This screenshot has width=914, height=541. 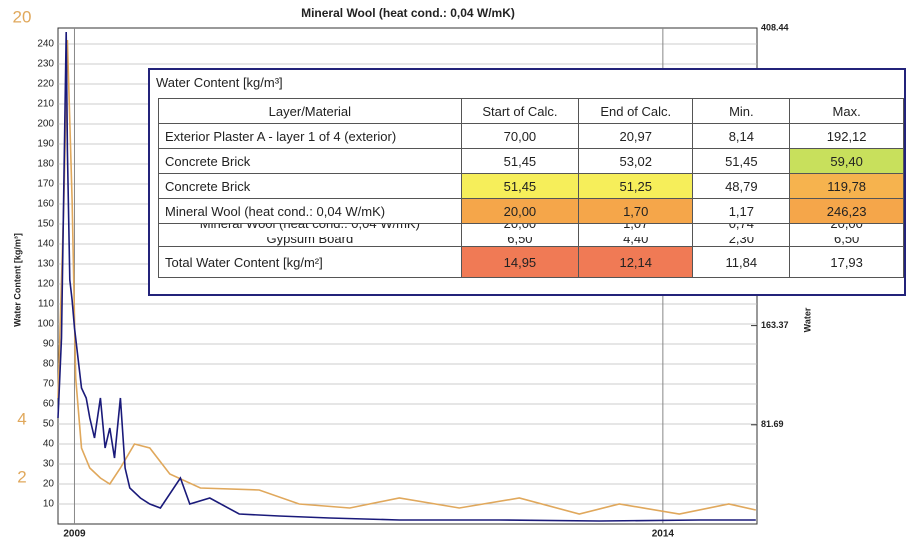 What do you see at coordinates (45, 184) in the screenshot?
I see `y-tick-label: 170` at bounding box center [45, 184].